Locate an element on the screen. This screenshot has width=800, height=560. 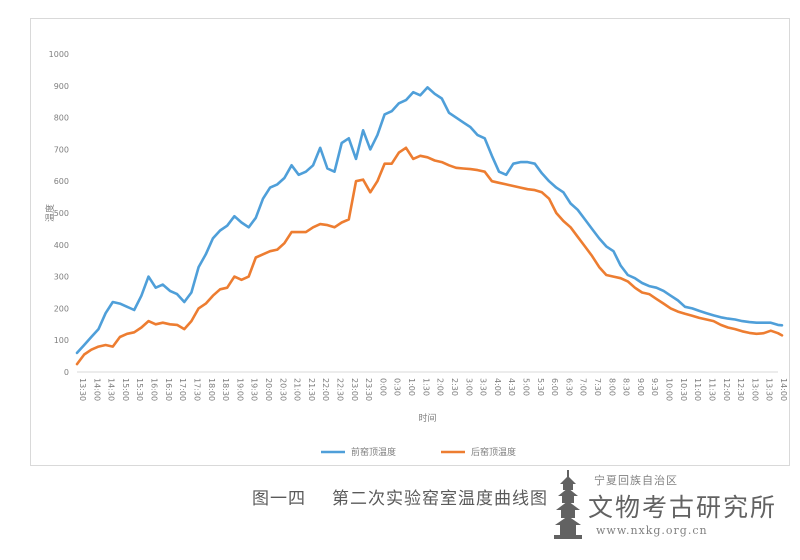
x-tick-label: 21:30 is located at coordinates (311, 389).